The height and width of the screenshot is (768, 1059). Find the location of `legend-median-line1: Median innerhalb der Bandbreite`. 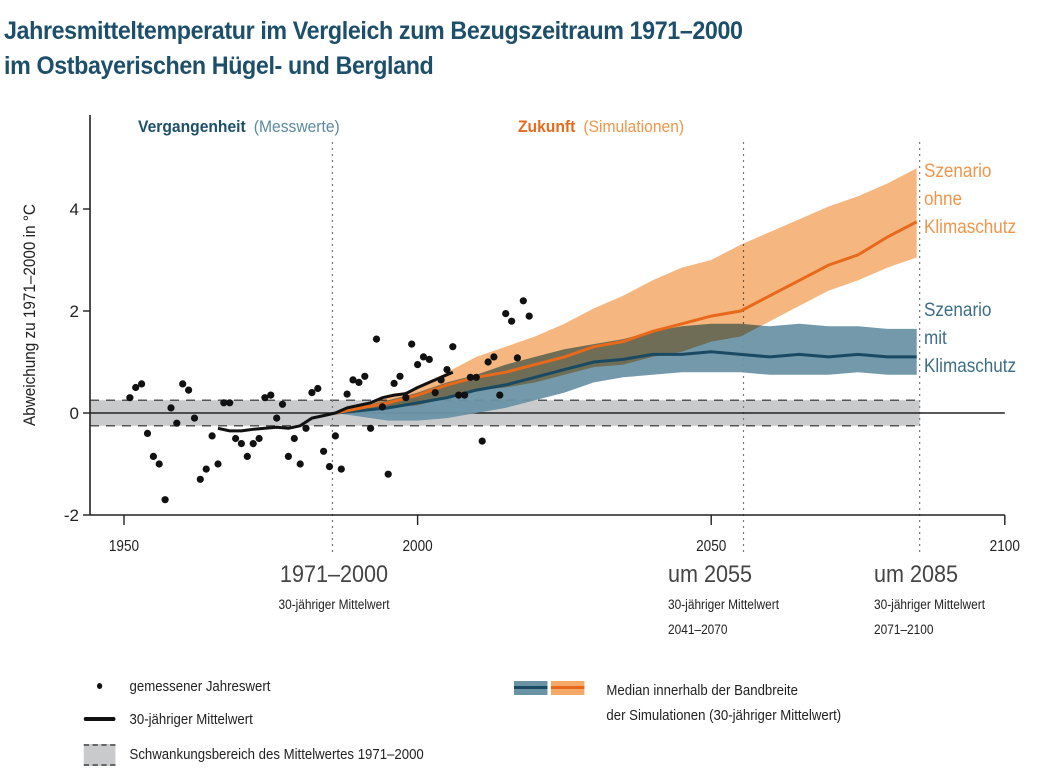

legend-median-line1: Median innerhalb der Bandbreite is located at coordinates (702, 690).